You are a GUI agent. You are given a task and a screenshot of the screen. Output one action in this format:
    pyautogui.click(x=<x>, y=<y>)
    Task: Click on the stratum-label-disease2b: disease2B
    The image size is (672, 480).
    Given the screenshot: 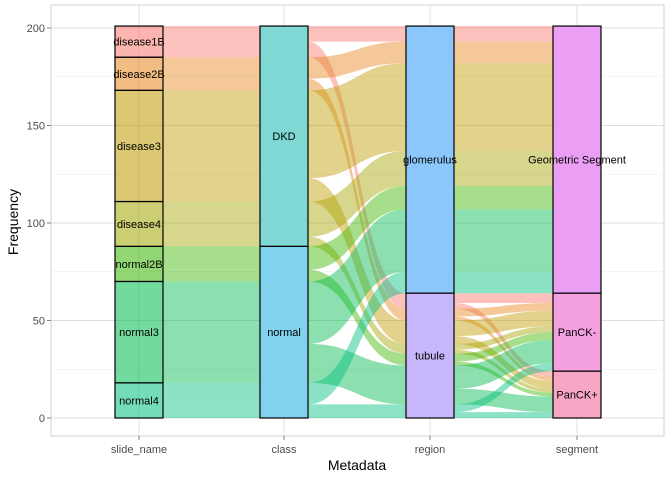 What is the action you would take?
    pyautogui.click(x=138, y=75)
    